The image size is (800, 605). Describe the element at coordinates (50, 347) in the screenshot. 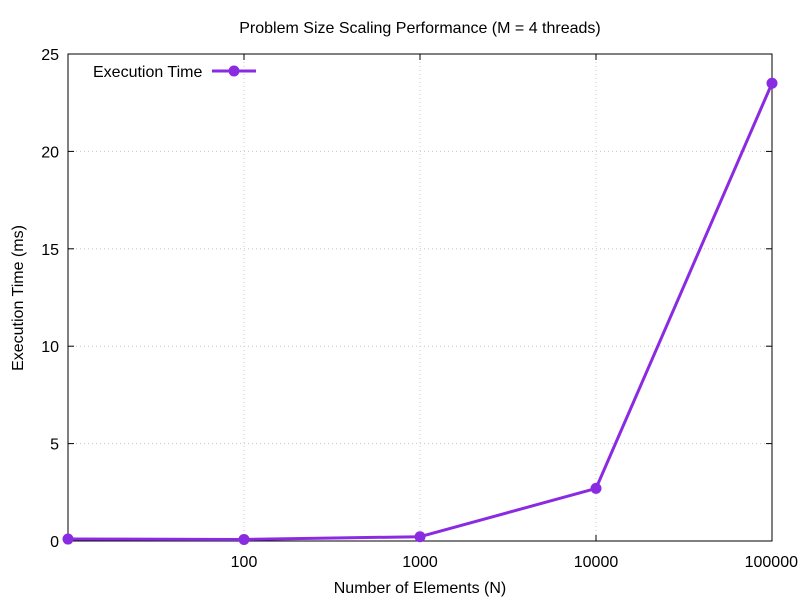

I see `y-tick-label: 10` at that location.